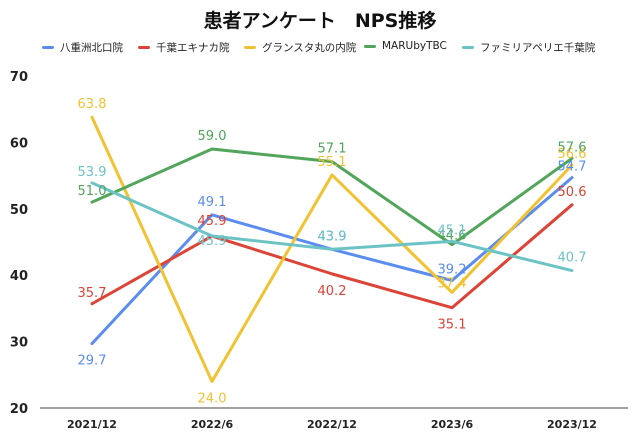 The height and width of the screenshot is (441, 640). What do you see at coordinates (92, 104) in the screenshot?
I see `data-label: 63.8` at bounding box center [92, 104].